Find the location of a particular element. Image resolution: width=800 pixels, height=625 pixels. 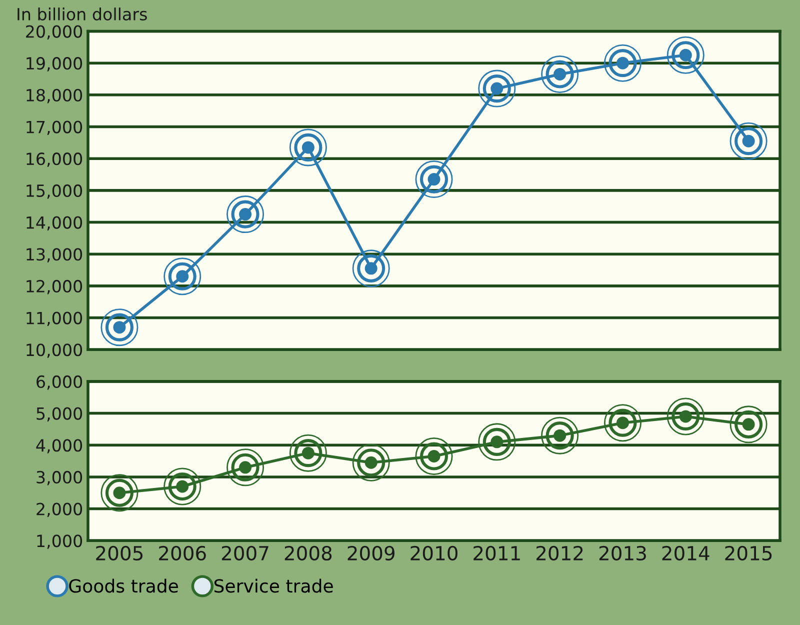

y-tick-label: 3,000 is located at coordinates (59, 478).